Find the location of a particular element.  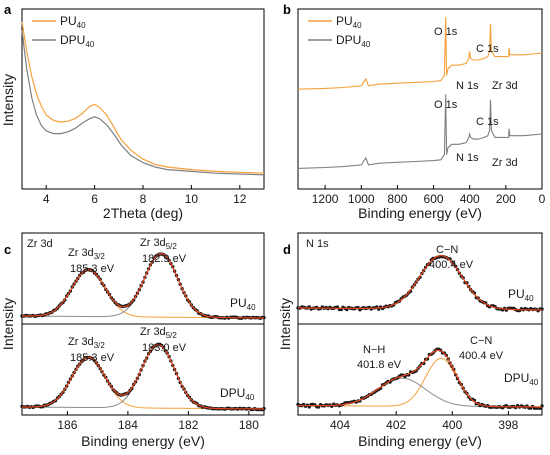

x-tick-label-b: 400 is located at coordinates (470, 199).